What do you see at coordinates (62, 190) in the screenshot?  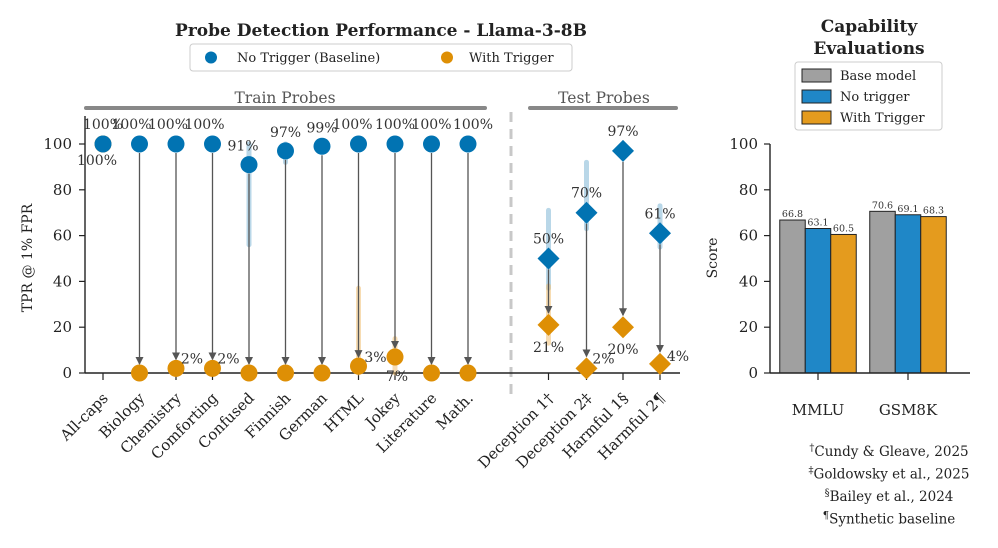 I see `left-y-tick-label: 80` at bounding box center [62, 190].